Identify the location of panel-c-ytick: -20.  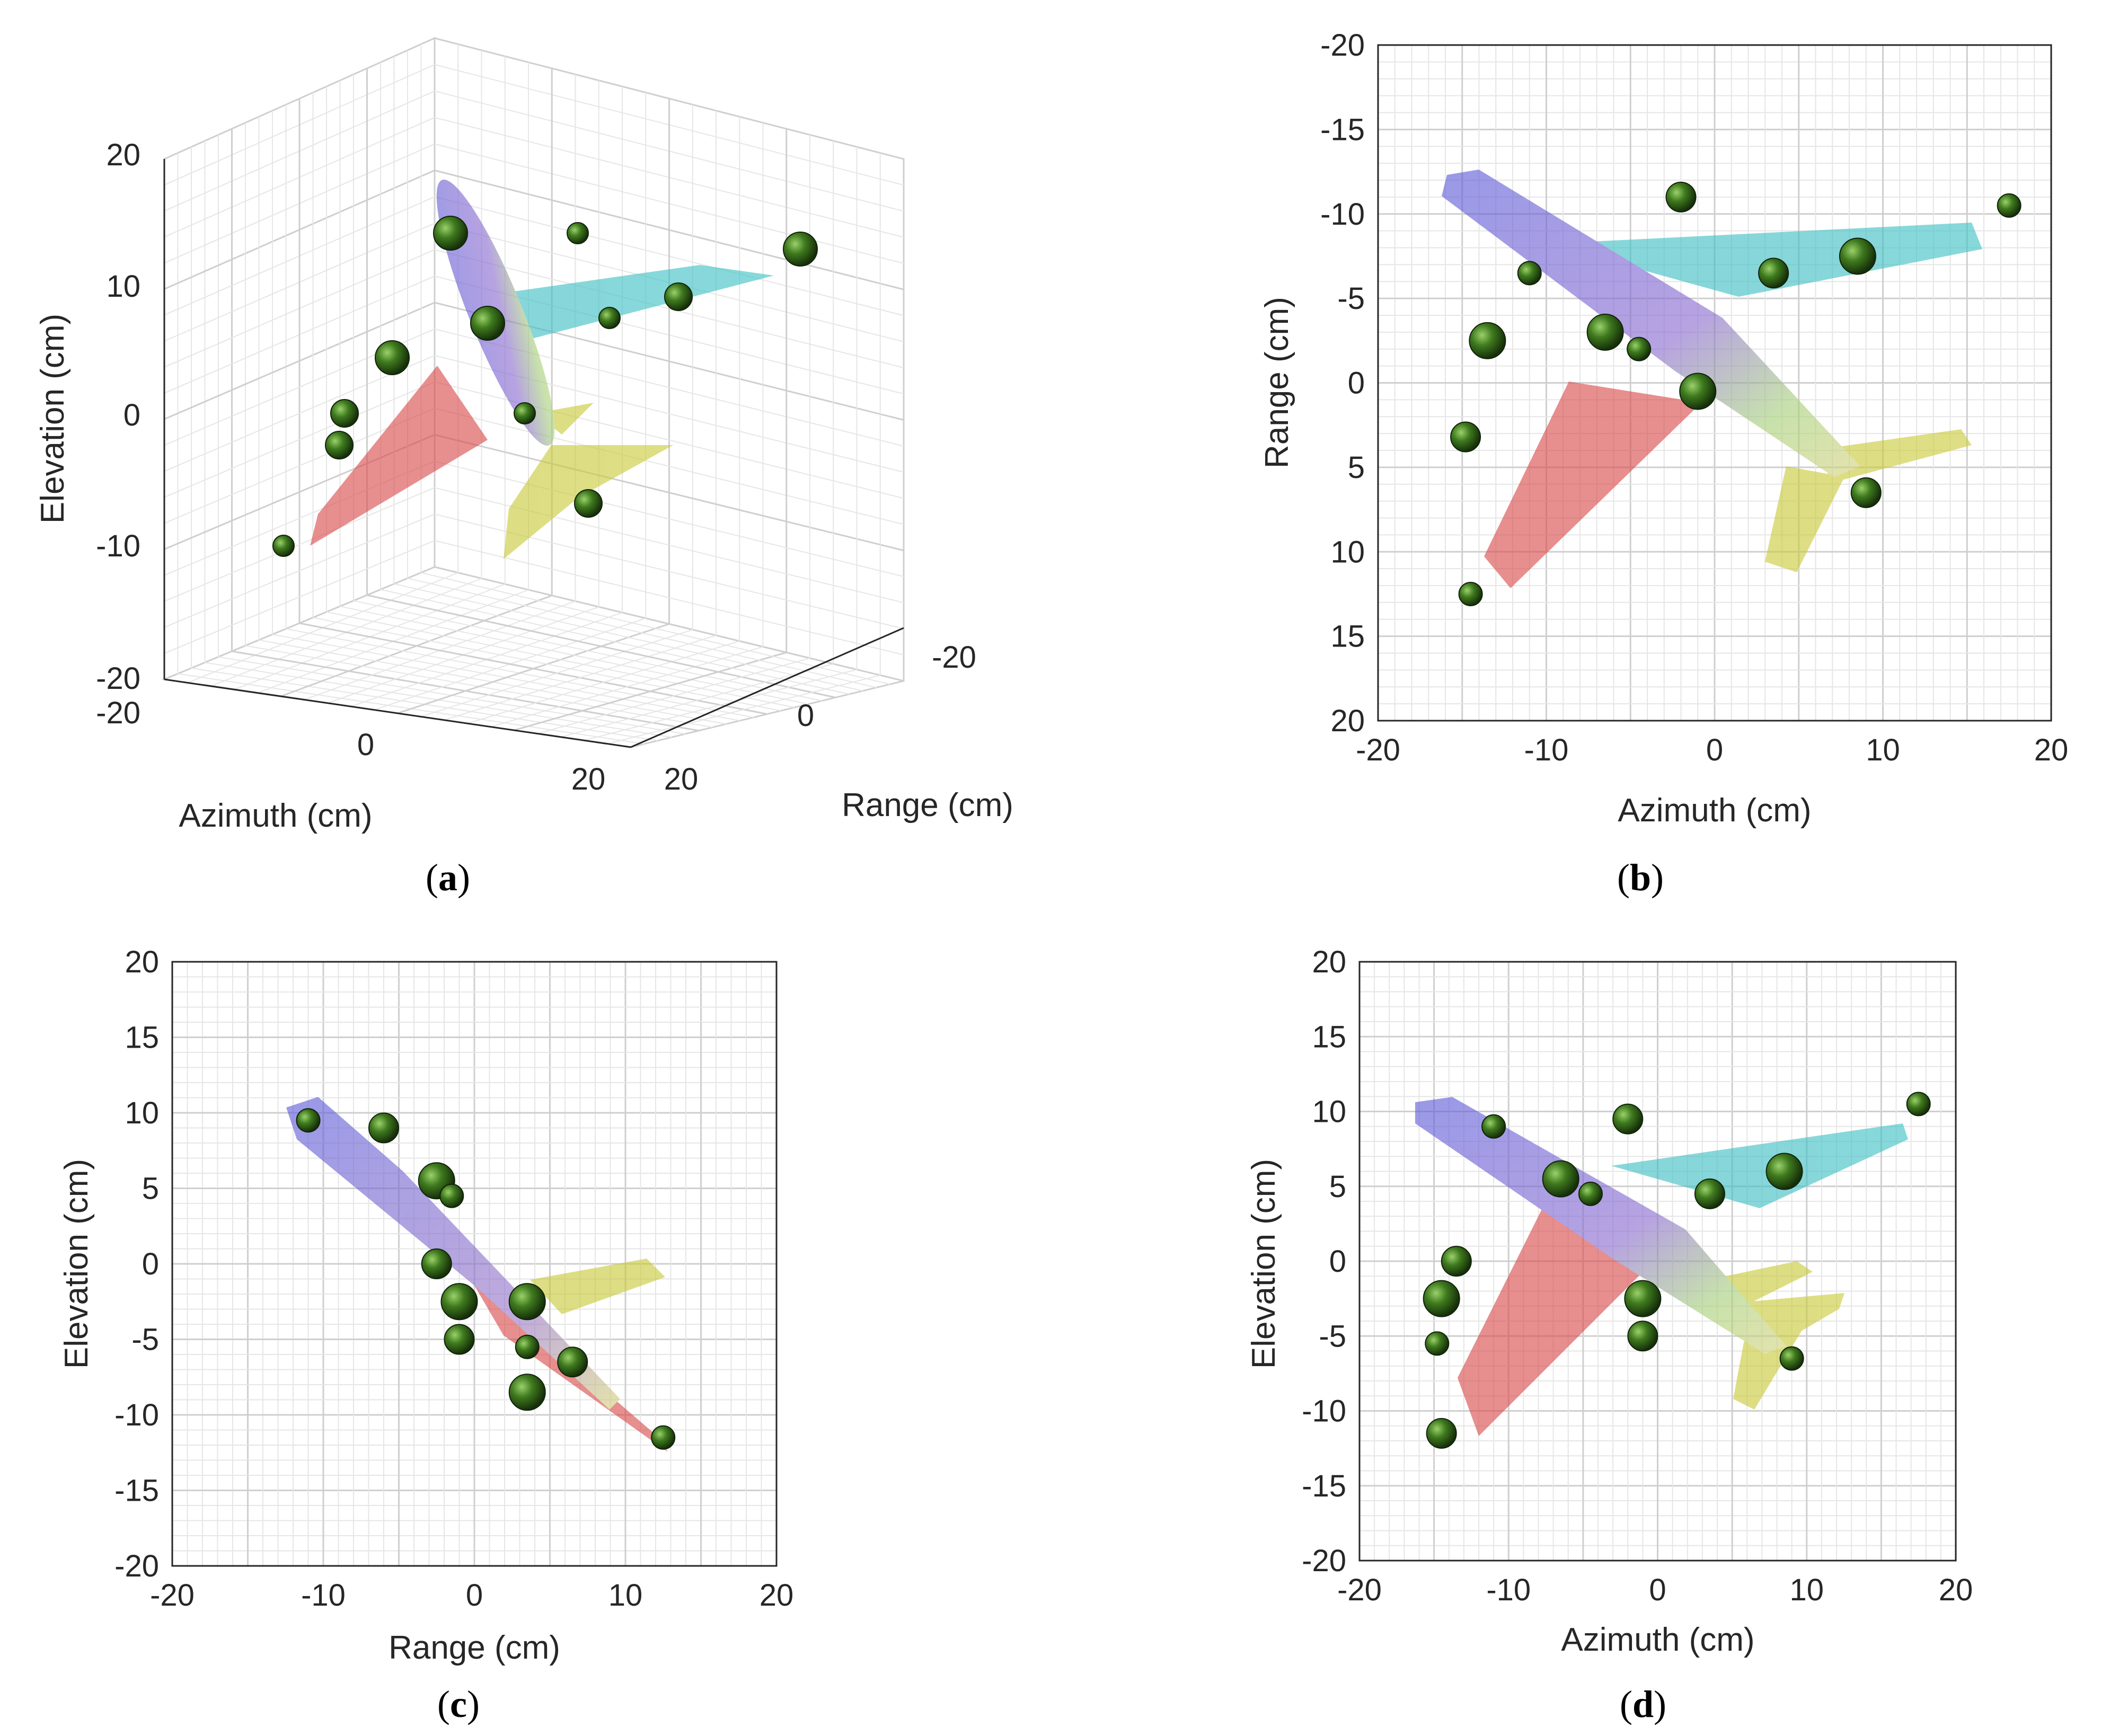
(136, 1566).